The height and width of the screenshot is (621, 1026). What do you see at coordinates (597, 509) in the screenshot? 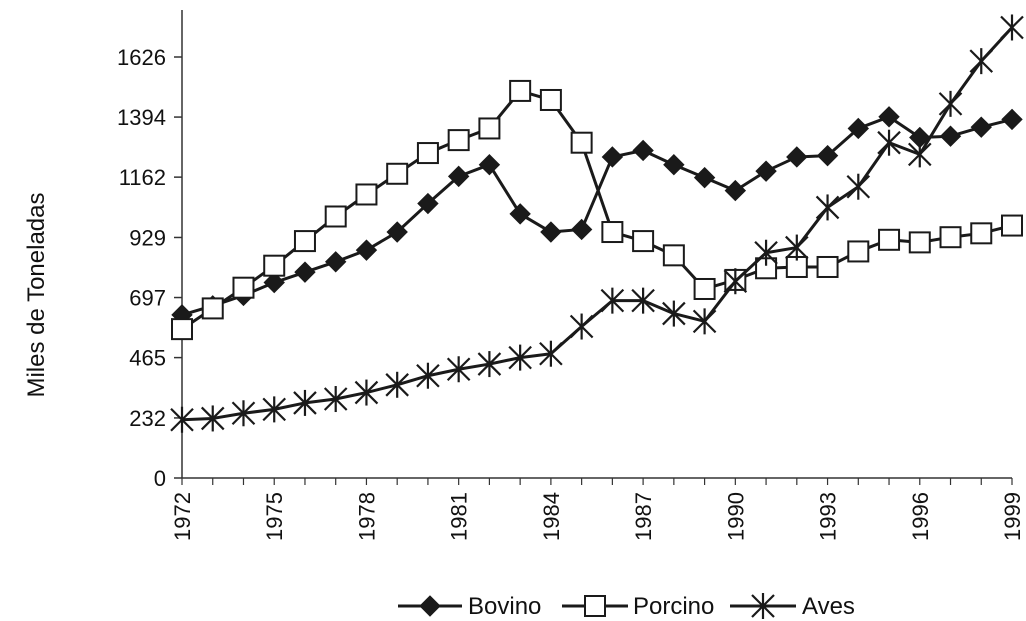
I see `x-ticks: 1972 1975 1978 1981 1984 1987 1990 1993 1996 1999` at bounding box center [597, 509].